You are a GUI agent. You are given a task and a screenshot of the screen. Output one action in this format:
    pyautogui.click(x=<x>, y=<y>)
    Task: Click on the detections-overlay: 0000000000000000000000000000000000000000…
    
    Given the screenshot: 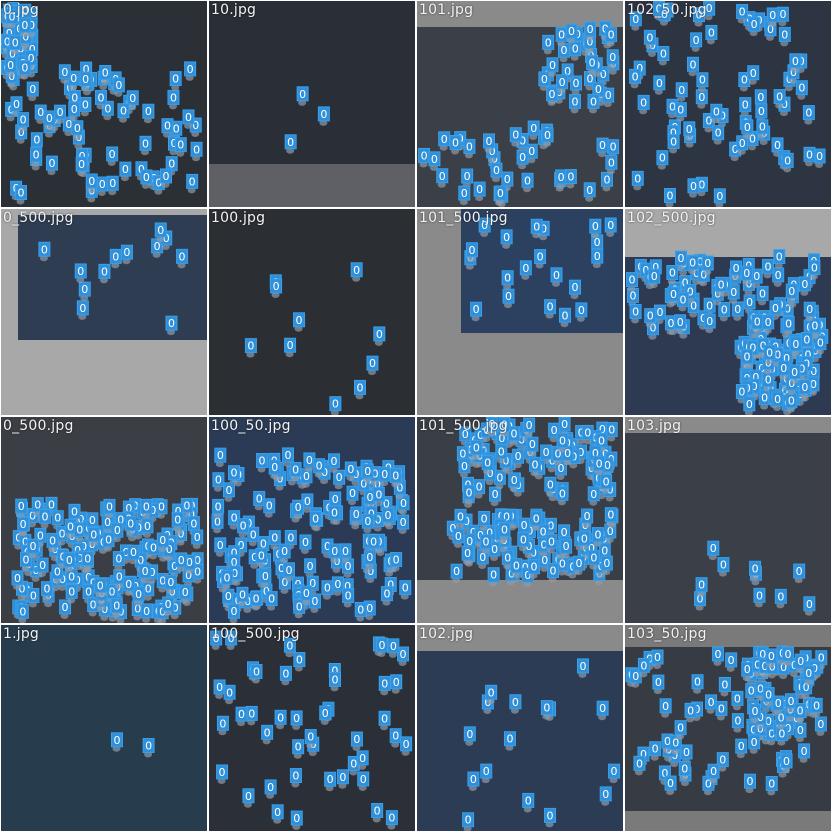 What is the action you would take?
    pyautogui.click(x=311, y=535)
    